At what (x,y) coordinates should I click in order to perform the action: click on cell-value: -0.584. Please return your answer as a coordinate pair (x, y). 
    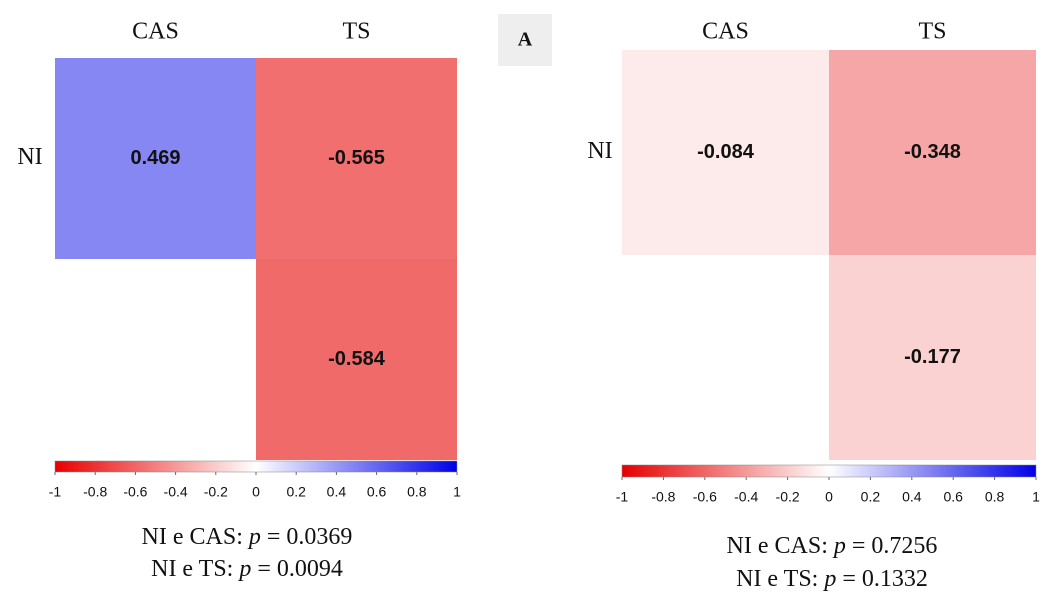
    Looking at the image, I should click on (357, 359).